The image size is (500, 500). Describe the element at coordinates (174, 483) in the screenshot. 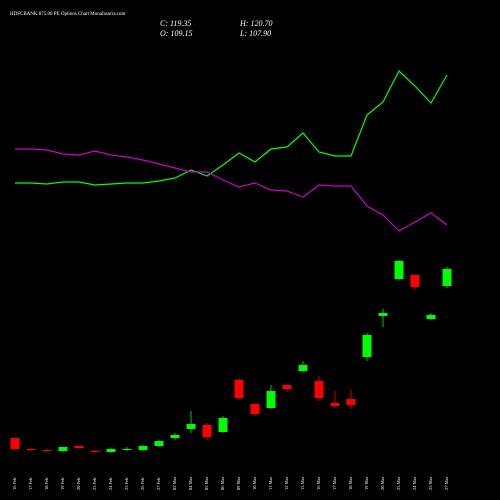

I see `x-tick-label: 02 Mar` at that location.